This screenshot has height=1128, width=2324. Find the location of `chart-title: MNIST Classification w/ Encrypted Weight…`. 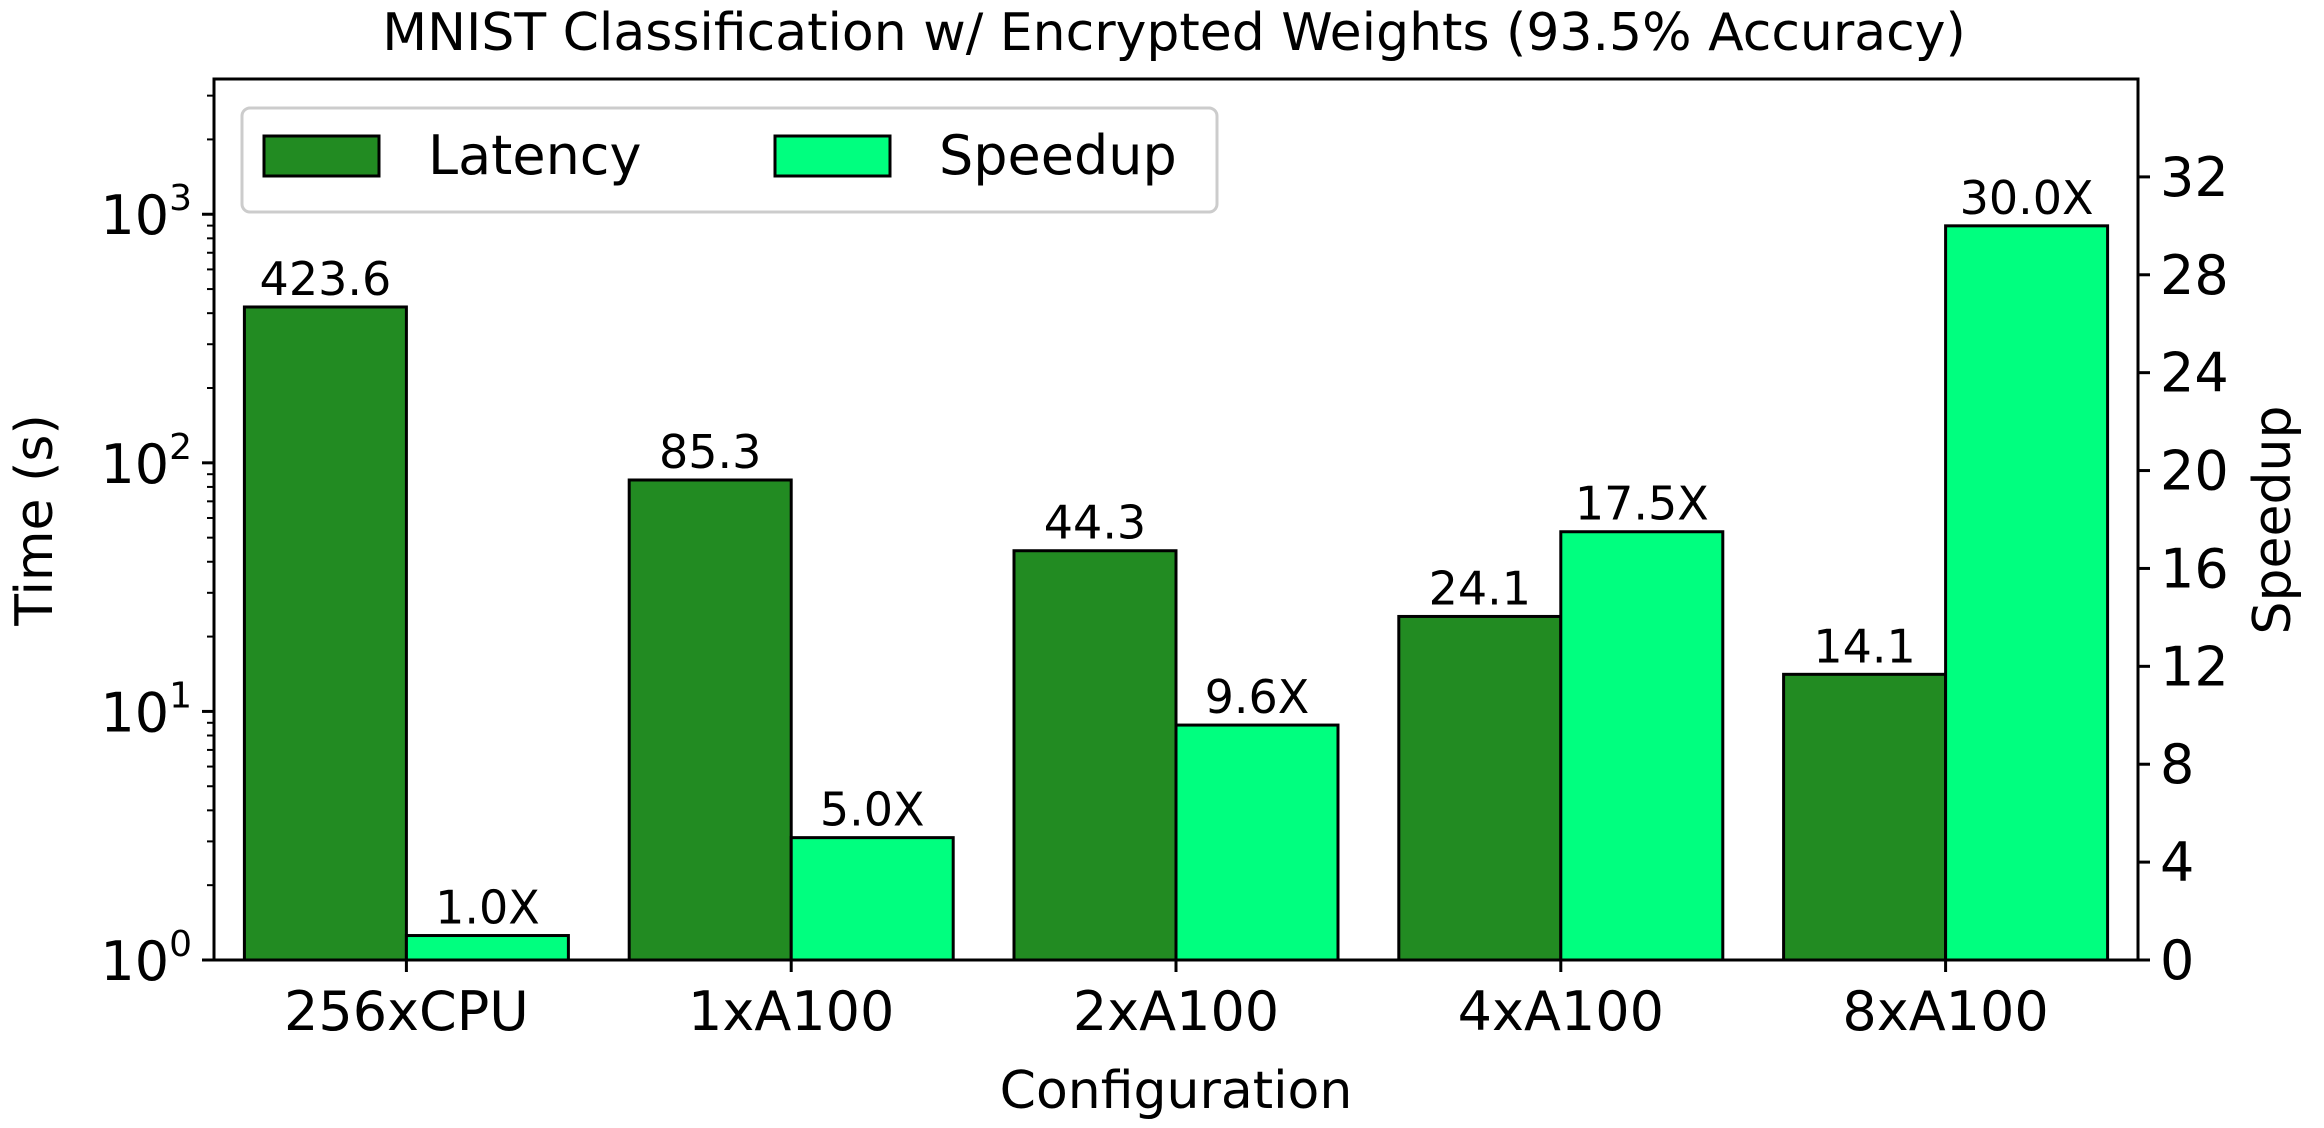

chart-title: MNIST Classification w/ Encrypted Weight… is located at coordinates (1174, 33).